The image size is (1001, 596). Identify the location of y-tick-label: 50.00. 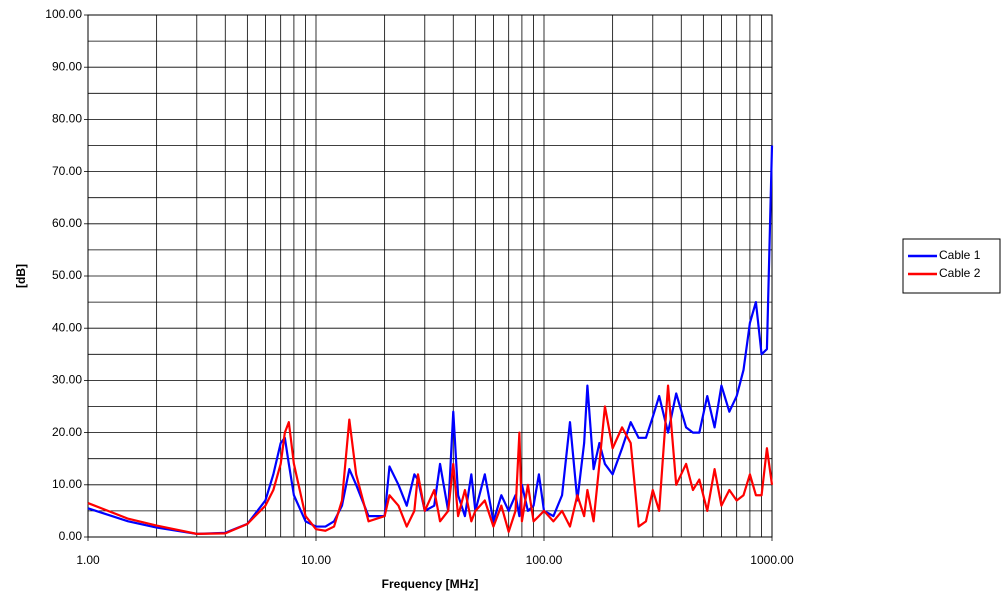
(67, 275).